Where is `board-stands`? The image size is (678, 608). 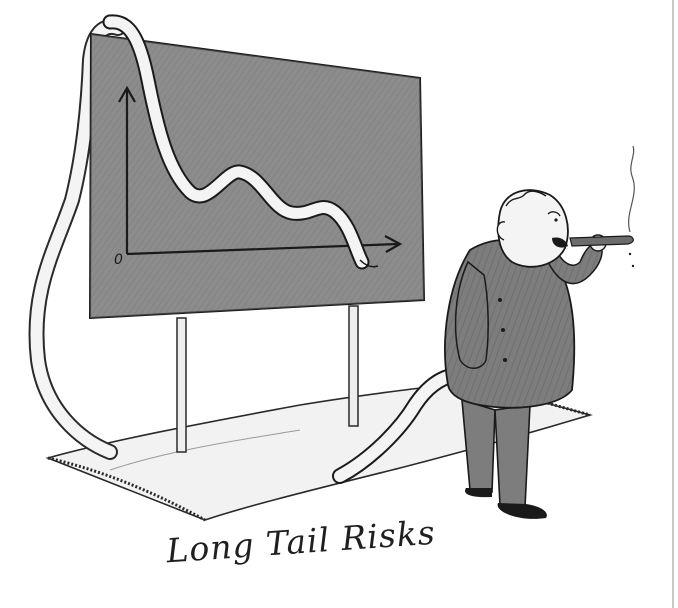
board-stands is located at coordinates (267, 379).